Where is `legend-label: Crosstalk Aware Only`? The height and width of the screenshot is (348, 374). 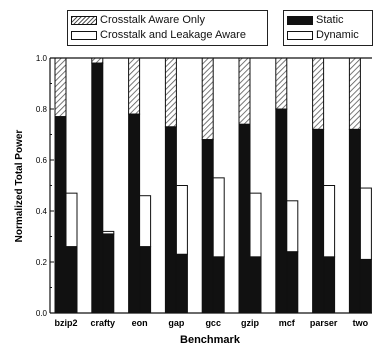 legend-label: Crosstalk Aware Only is located at coordinates (152, 20).